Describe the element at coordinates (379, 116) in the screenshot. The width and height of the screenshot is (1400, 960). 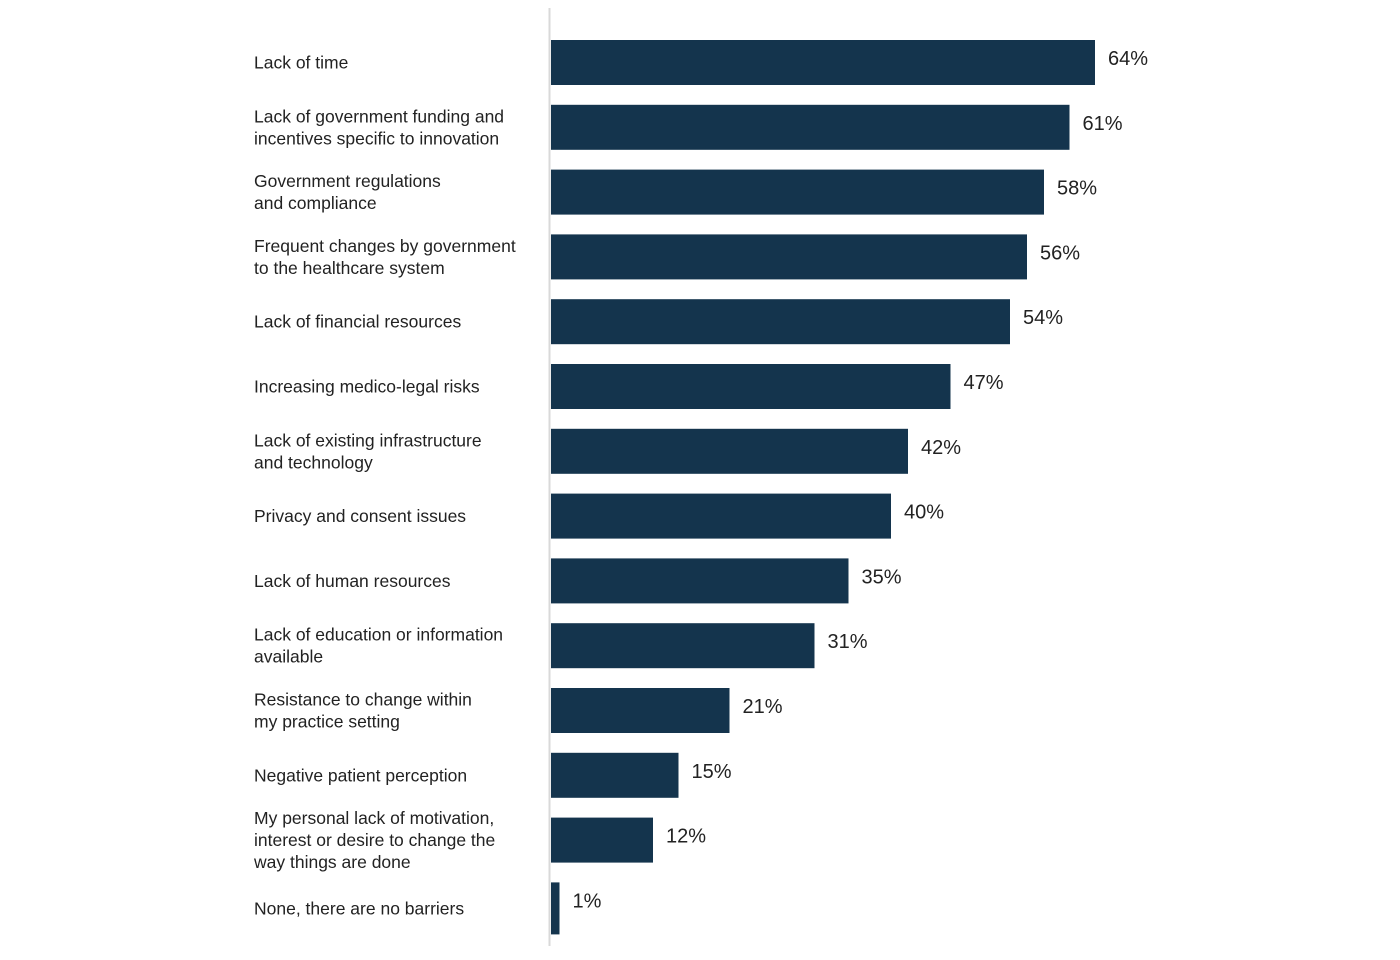
I see `category-label-line: Lack of government funding and` at that location.